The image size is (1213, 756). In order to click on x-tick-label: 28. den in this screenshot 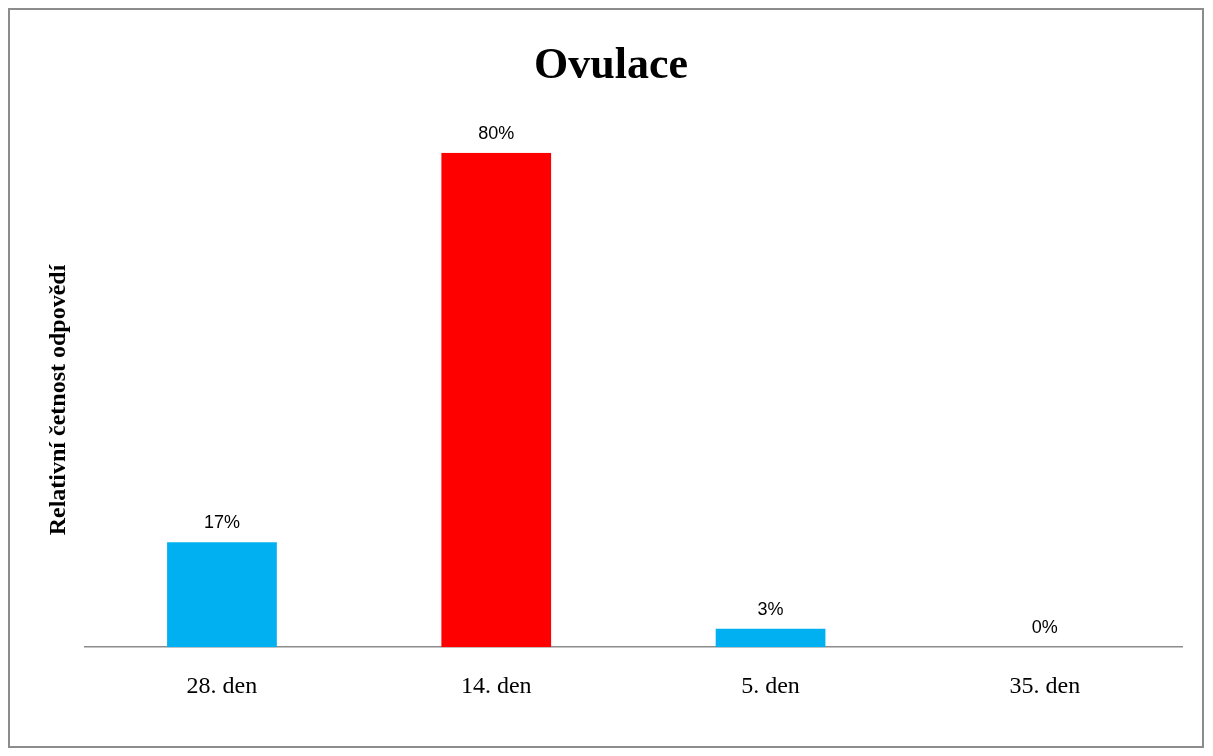, I will do `click(222, 684)`.